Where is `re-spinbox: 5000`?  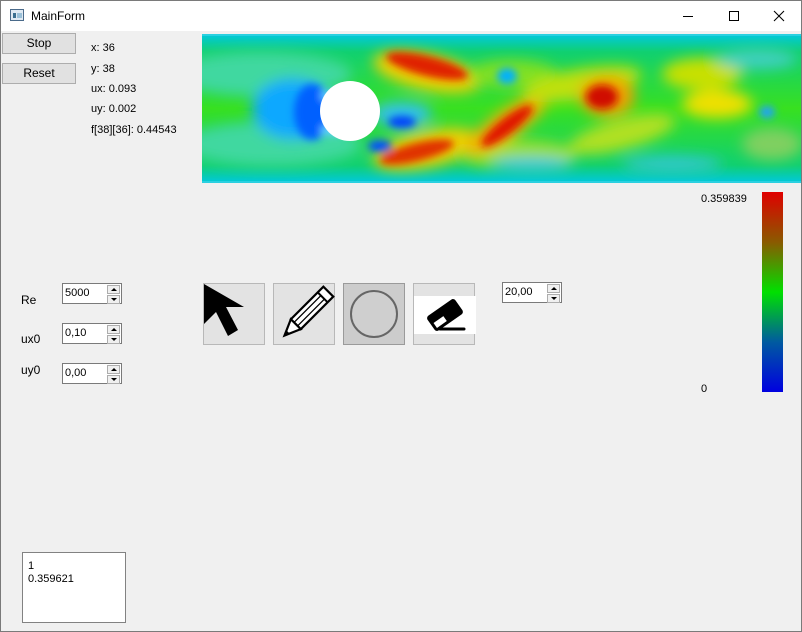
re-spinbox: 5000 is located at coordinates (92, 293).